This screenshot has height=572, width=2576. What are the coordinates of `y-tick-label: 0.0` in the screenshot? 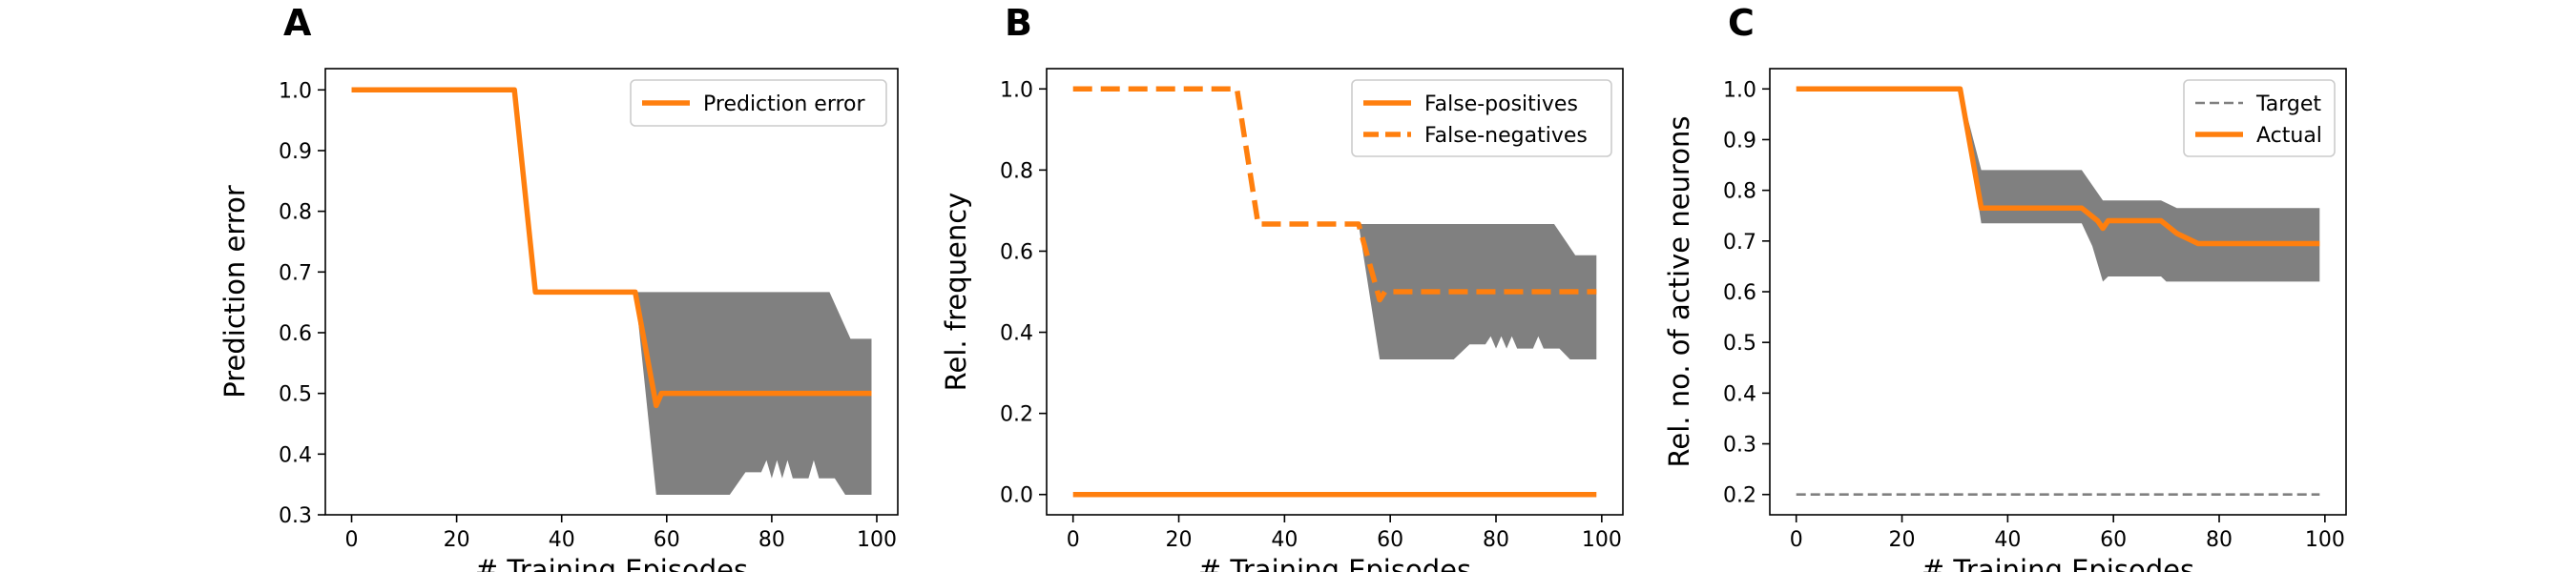 It's located at (1016, 496).